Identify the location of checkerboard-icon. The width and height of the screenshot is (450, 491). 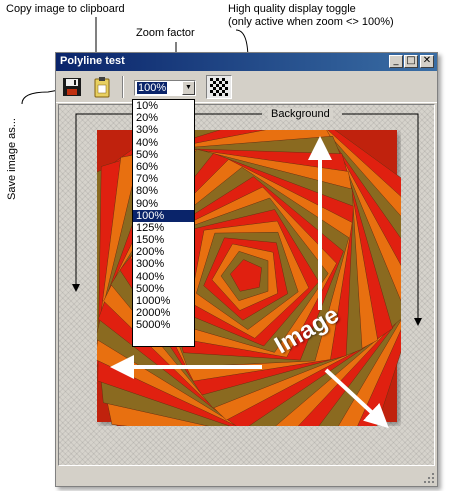
(219, 87).